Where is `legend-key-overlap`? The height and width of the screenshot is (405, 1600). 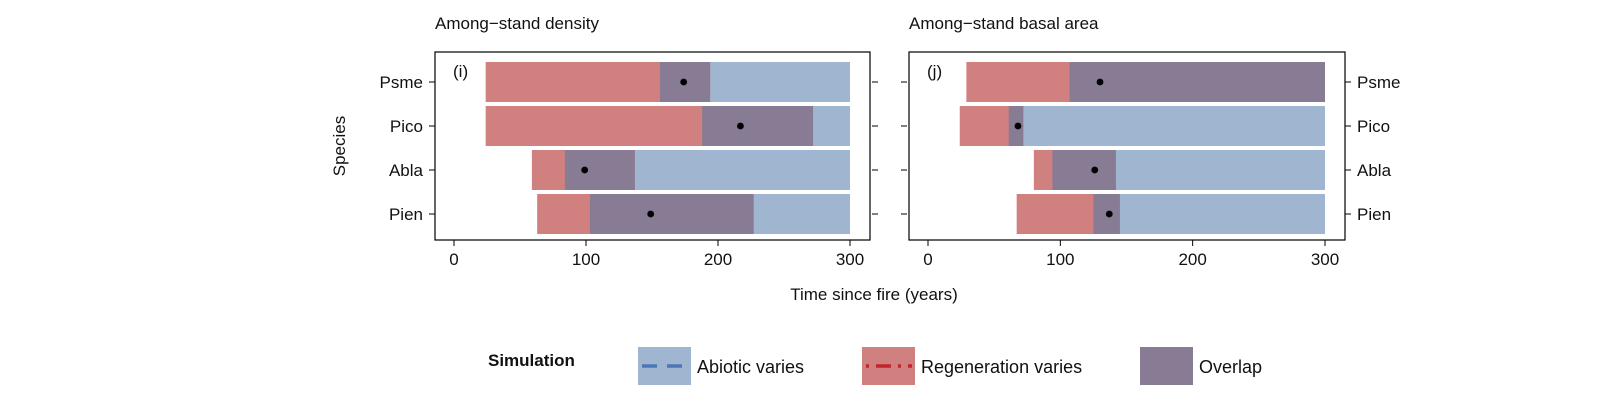 legend-key-overlap is located at coordinates (1166, 366).